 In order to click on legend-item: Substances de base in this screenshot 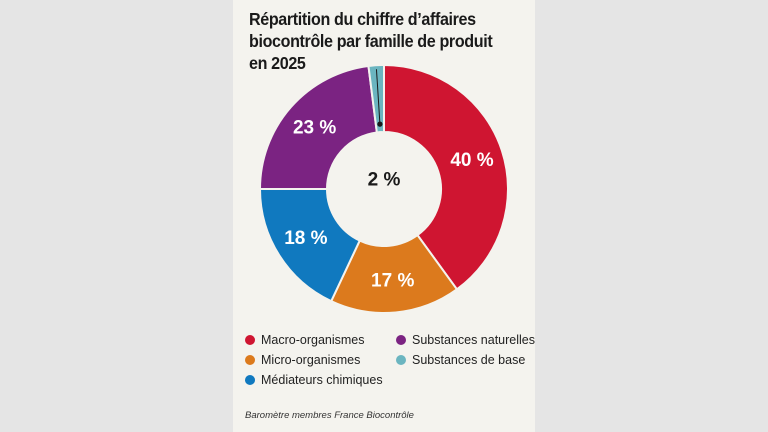, I will do `click(460, 360)`.